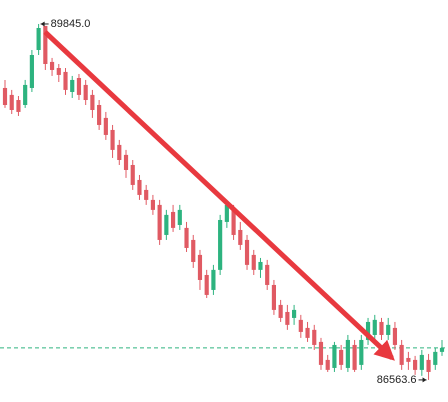 The height and width of the screenshot is (402, 448). I want to click on max-pointer-head, so click(42, 24).